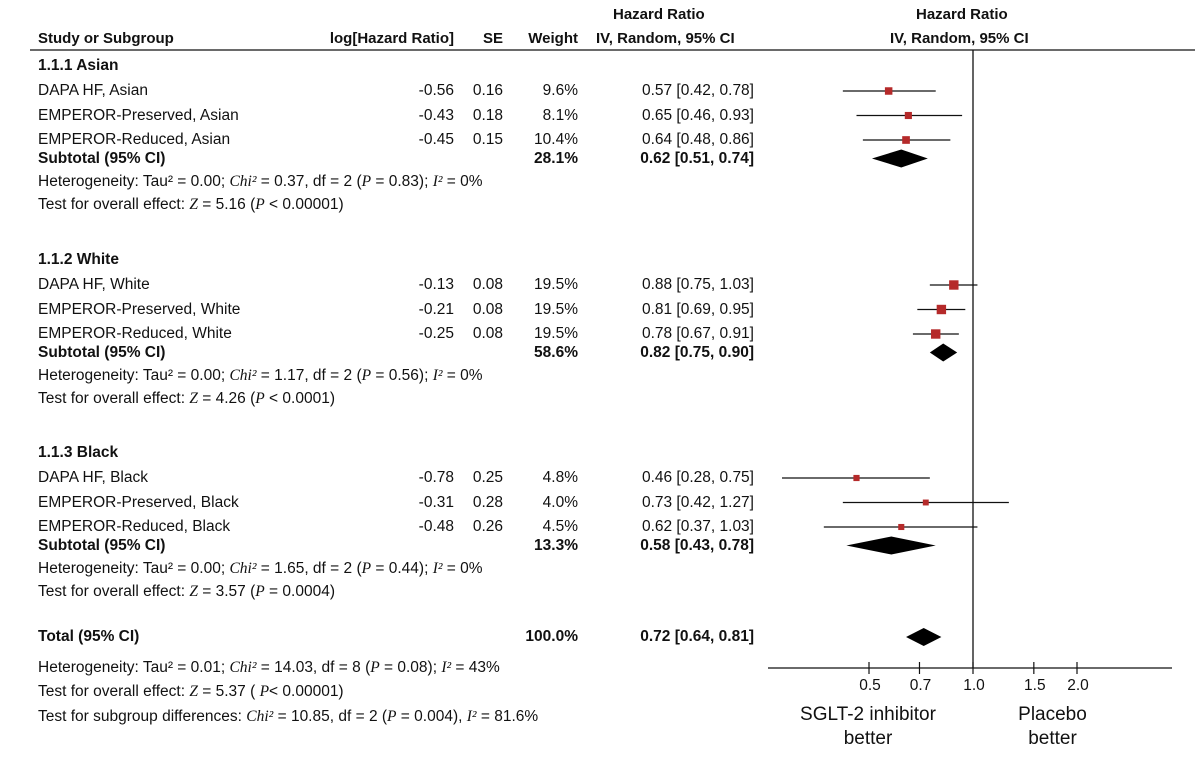  Describe the element at coordinates (392, 716) in the screenshot. I see `subgroup-differences-line-p: P` at that location.